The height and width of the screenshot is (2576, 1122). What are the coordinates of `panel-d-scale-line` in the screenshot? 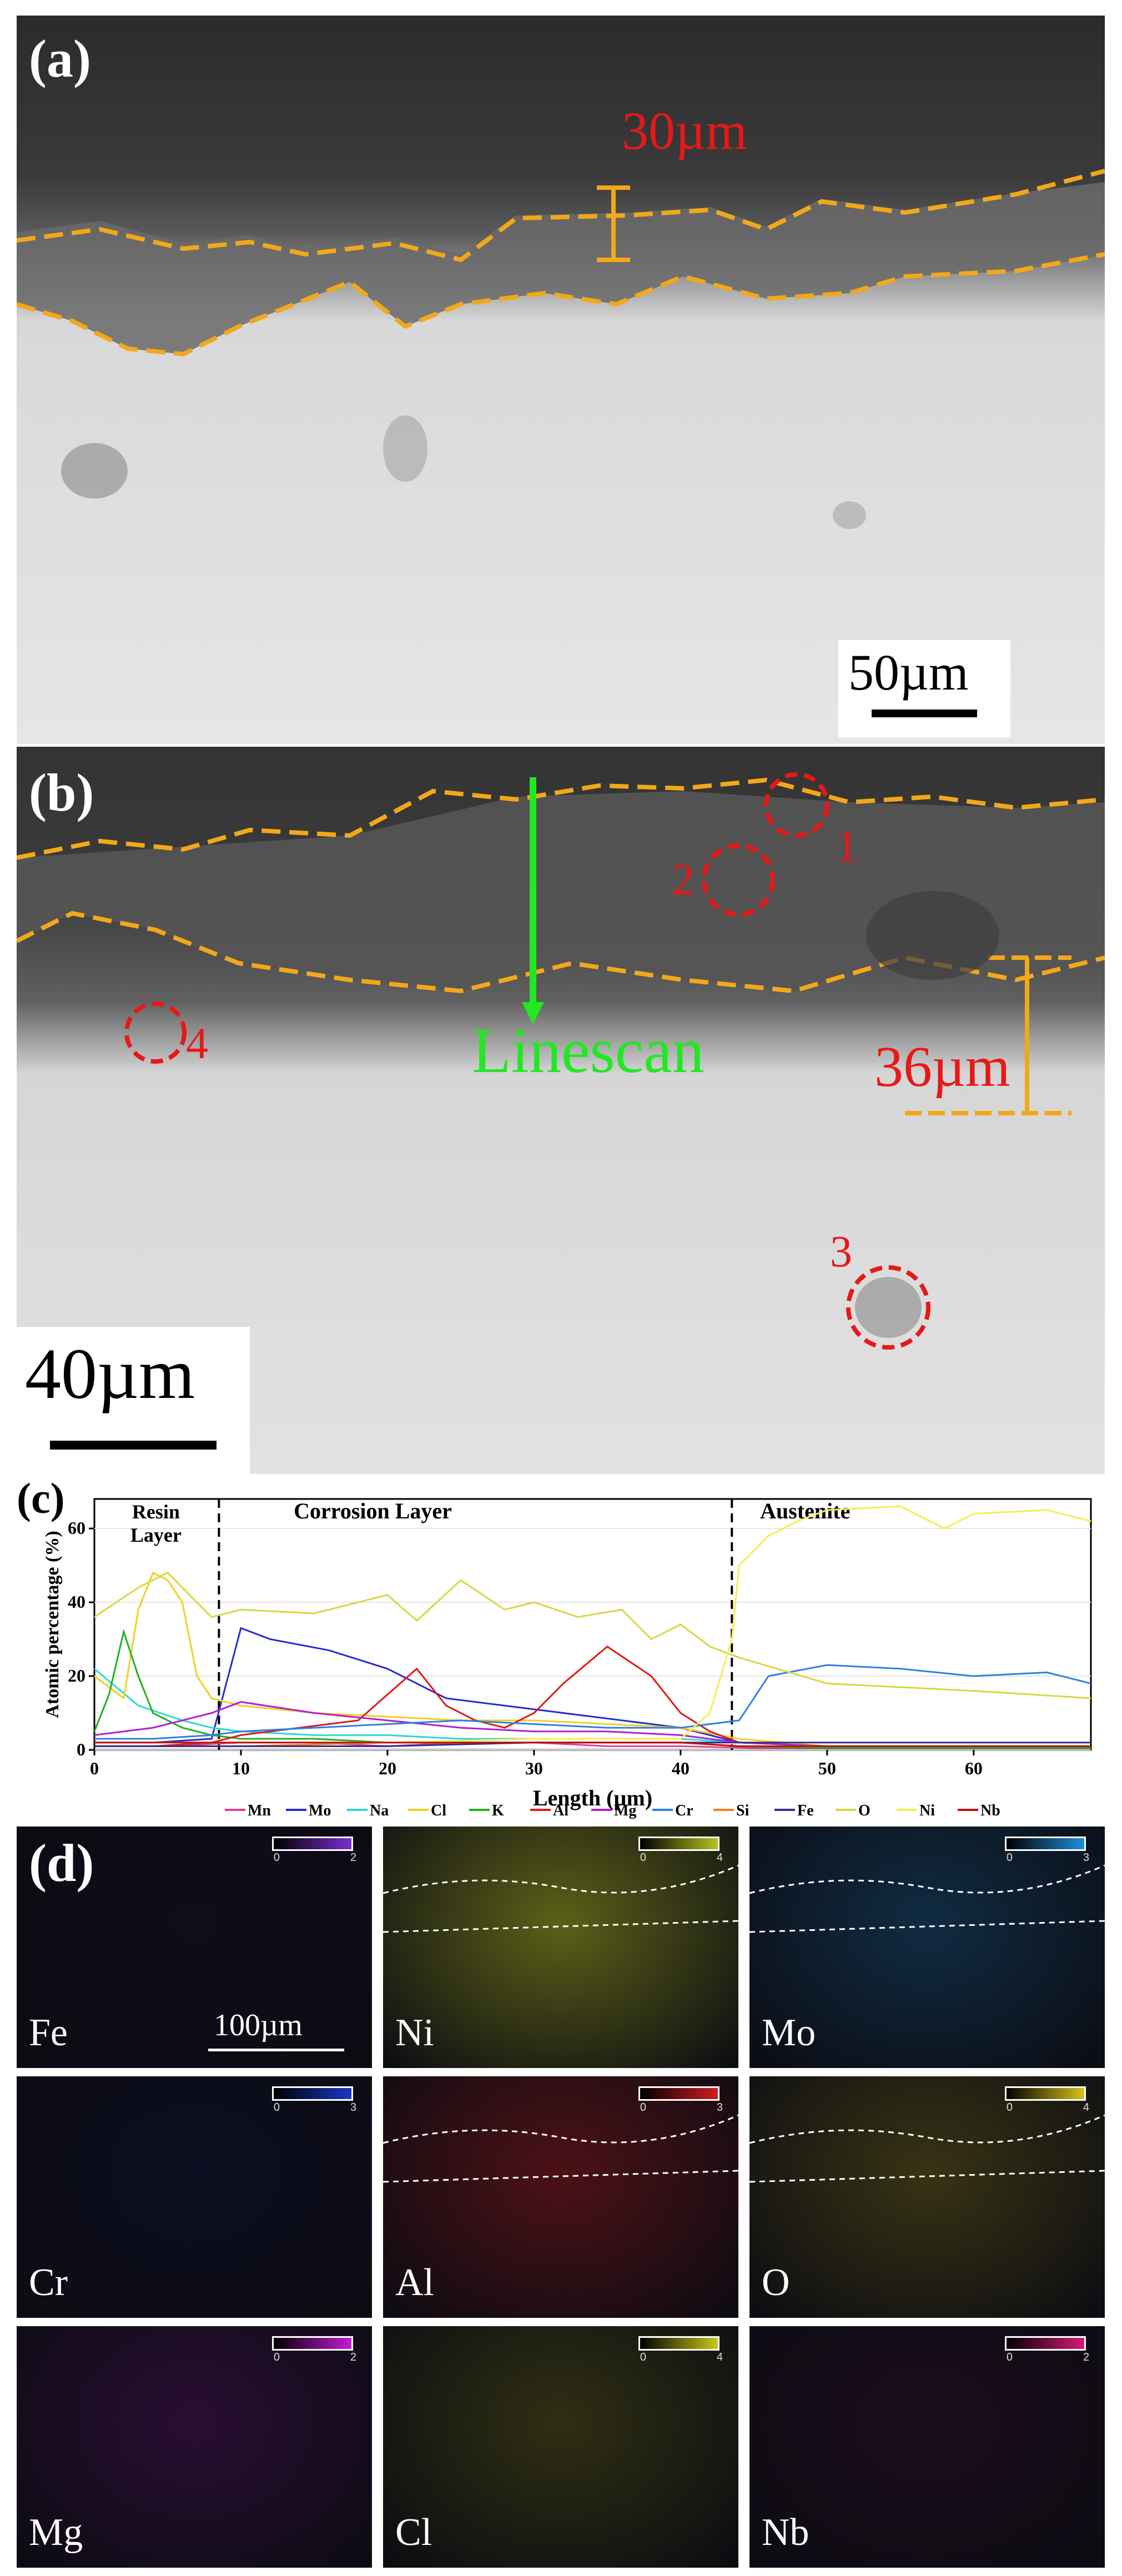 It's located at (276, 2050).